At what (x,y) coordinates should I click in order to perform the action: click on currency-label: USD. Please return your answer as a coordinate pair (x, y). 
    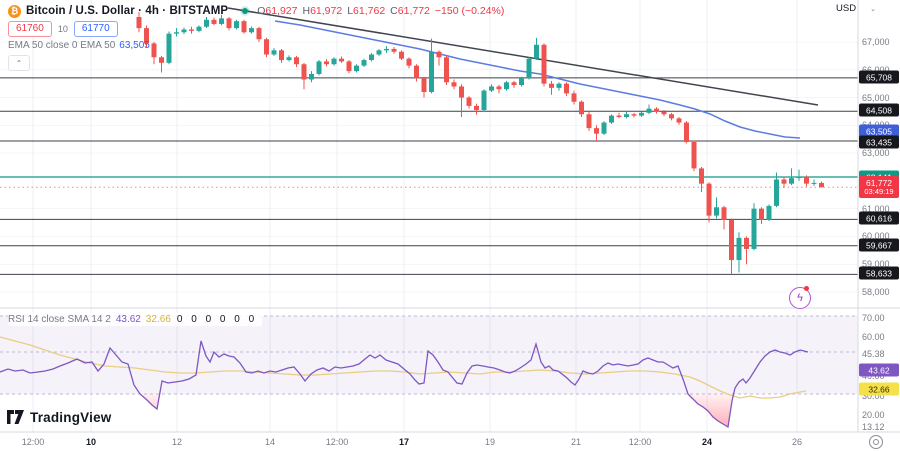
    Looking at the image, I should click on (846, 8).